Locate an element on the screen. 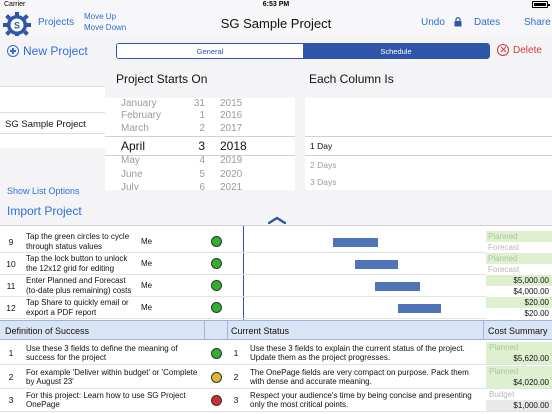  budget-label: Budget is located at coordinates (502, 394).